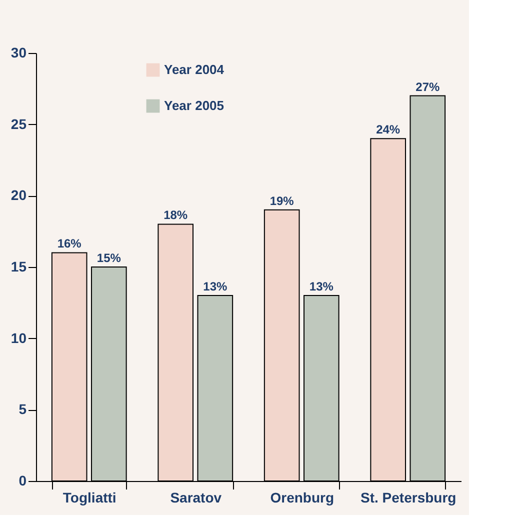  Describe the element at coordinates (282, 201) in the screenshot. I see `data-label: 19%` at that location.